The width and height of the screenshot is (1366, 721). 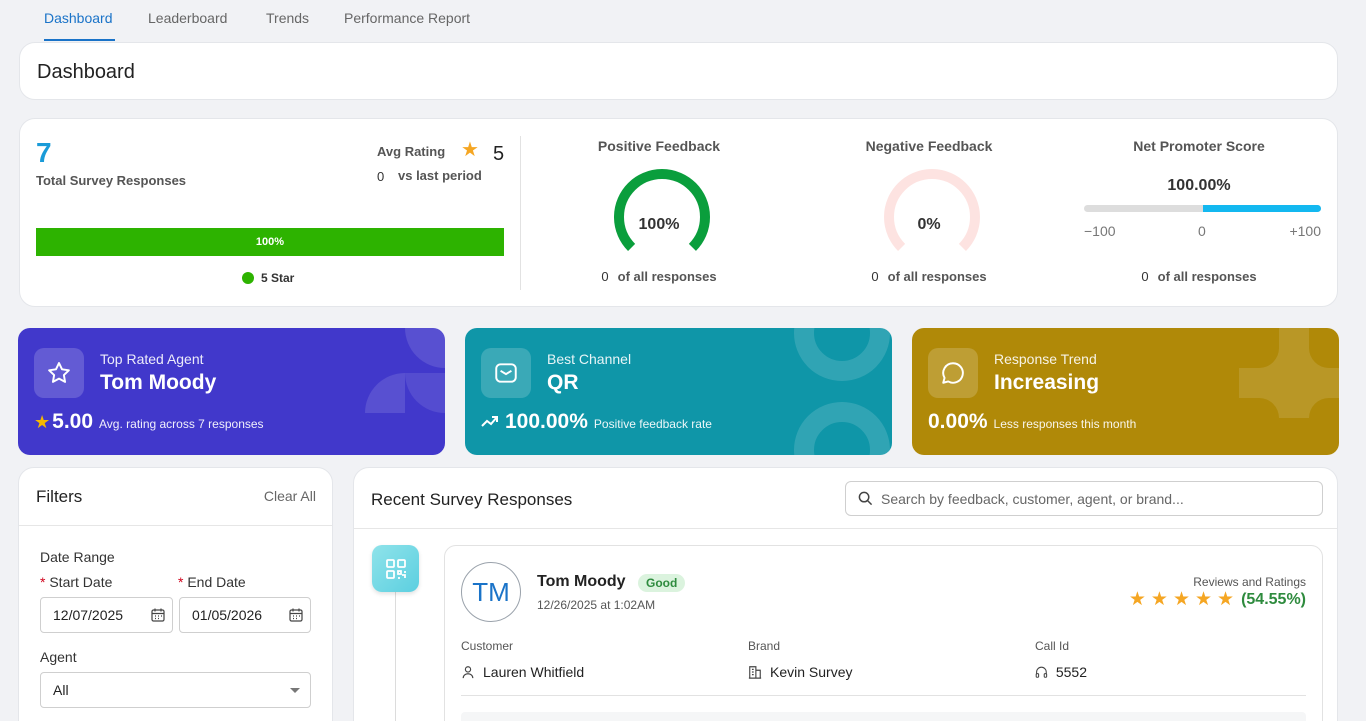 What do you see at coordinates (1202, 231) in the screenshot?
I see `nps-mid-label: 0` at bounding box center [1202, 231].